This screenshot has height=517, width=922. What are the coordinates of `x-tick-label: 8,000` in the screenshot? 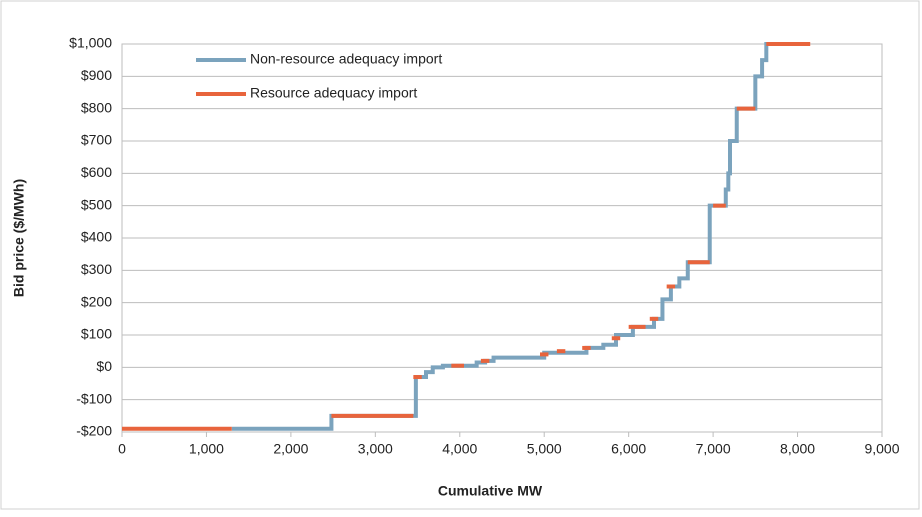 It's located at (797, 449).